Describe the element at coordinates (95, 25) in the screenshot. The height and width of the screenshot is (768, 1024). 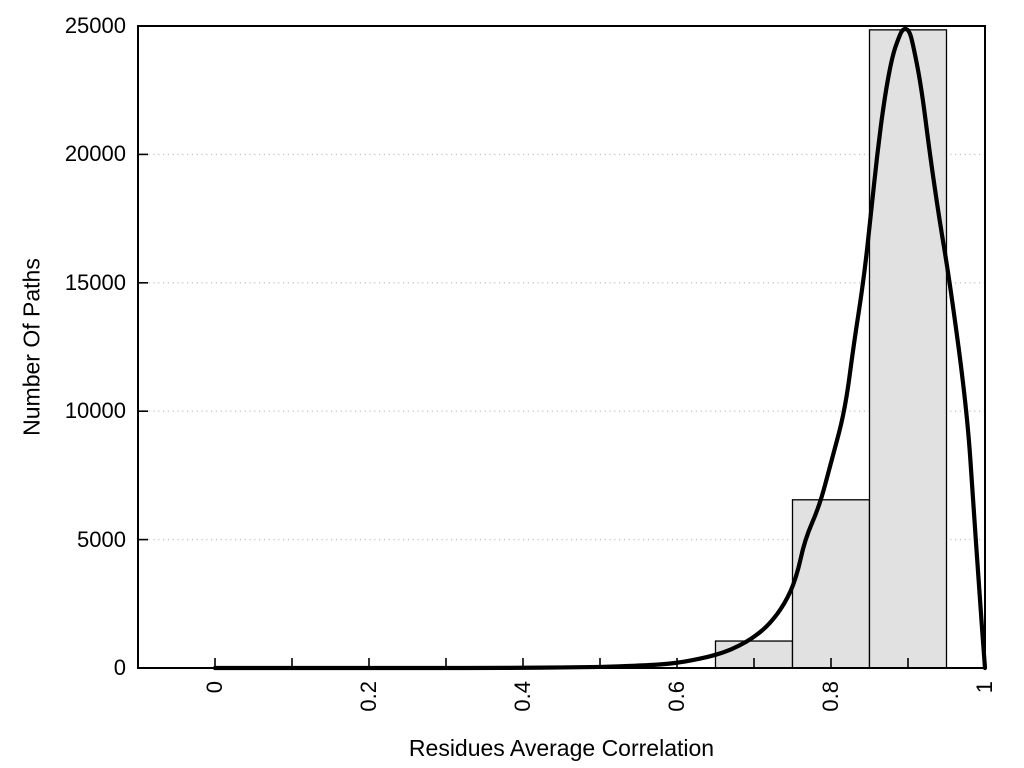
I see `y-tick-label: 25000` at that location.